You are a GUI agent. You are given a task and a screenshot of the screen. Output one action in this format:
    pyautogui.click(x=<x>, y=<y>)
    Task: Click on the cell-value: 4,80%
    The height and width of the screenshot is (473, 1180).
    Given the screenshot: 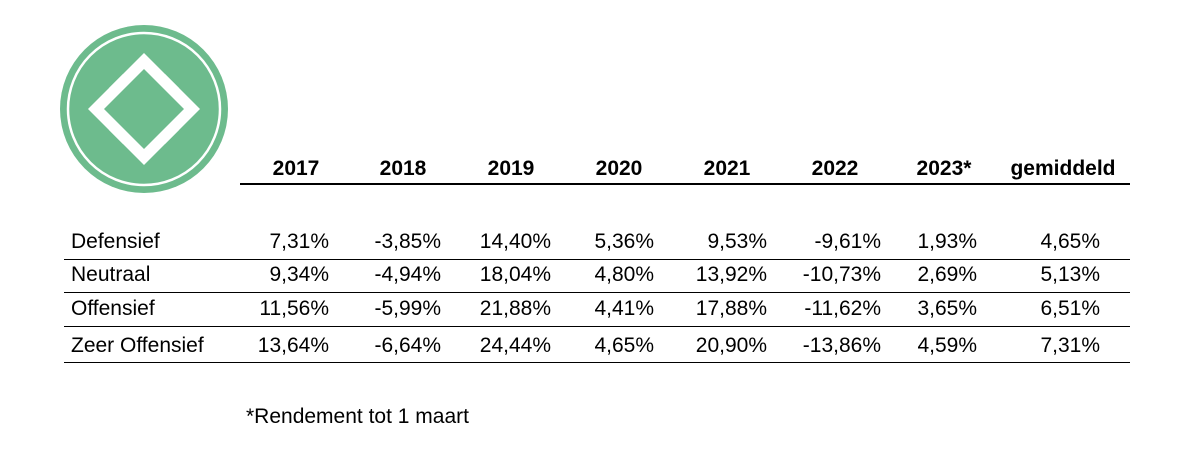 What is the action you would take?
    pyautogui.click(x=624, y=274)
    